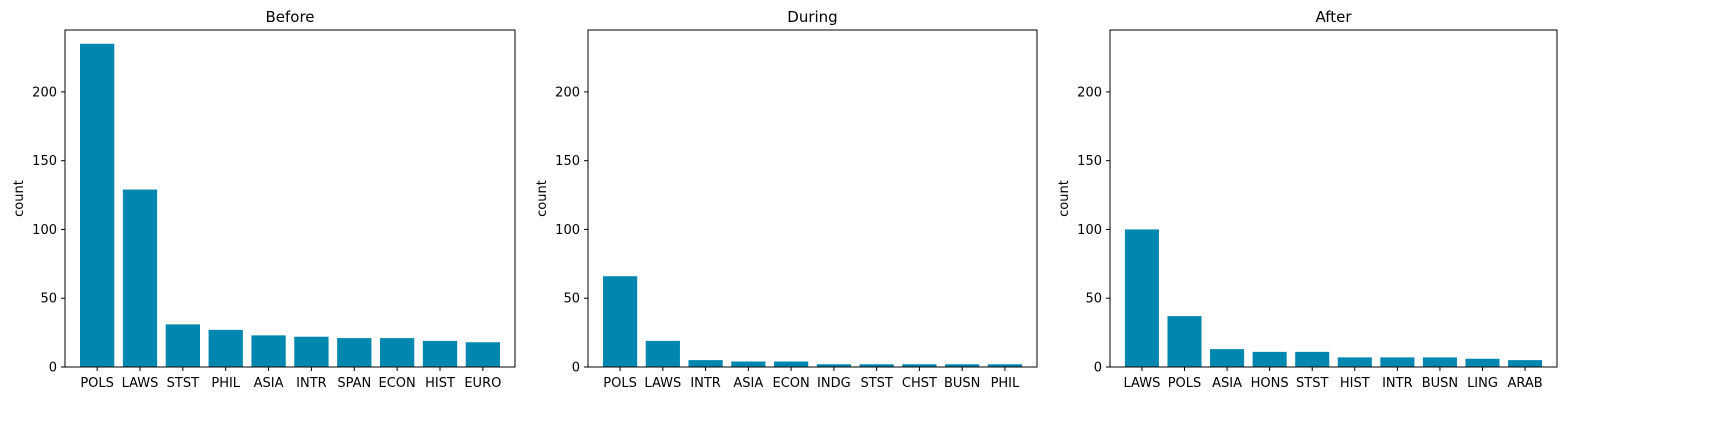 The height and width of the screenshot is (435, 1713). I want to click on chart-1-bar-span, so click(354, 352).